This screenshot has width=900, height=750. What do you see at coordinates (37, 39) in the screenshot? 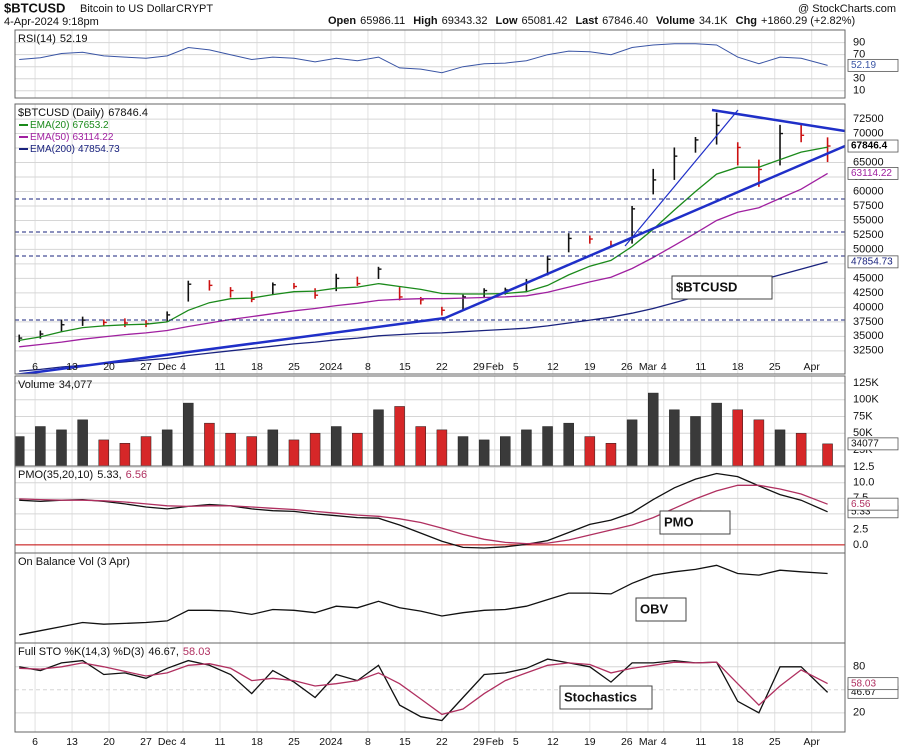
I see `legend-title: RSI(14)` at bounding box center [37, 39].